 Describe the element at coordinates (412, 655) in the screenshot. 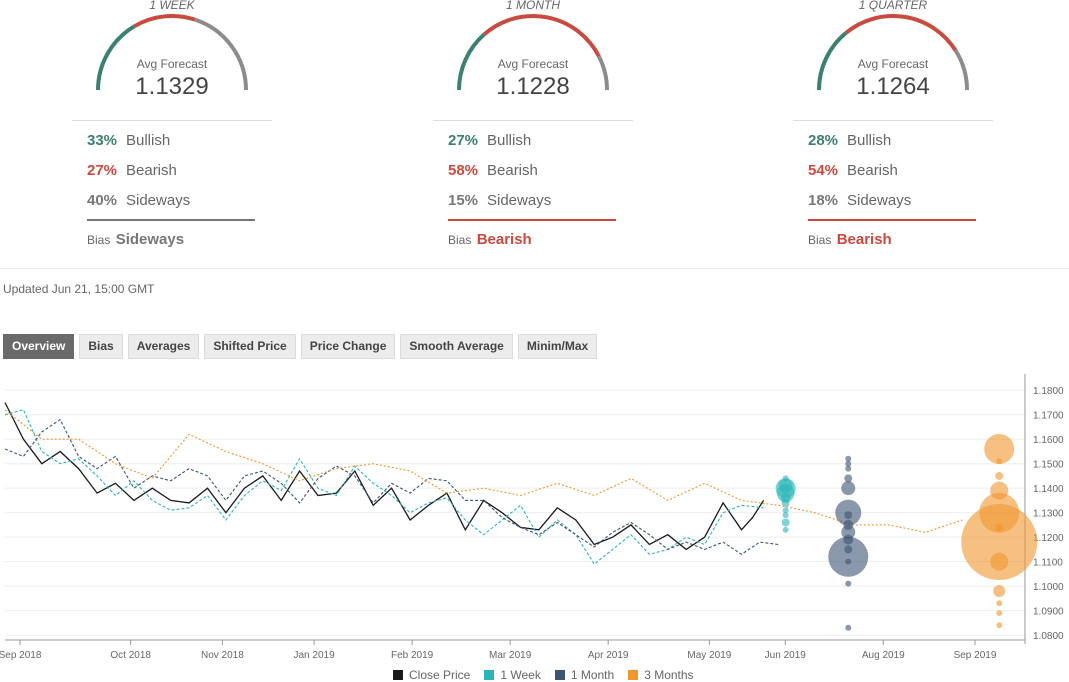

I see `x-tick-label: Feb 2019` at that location.